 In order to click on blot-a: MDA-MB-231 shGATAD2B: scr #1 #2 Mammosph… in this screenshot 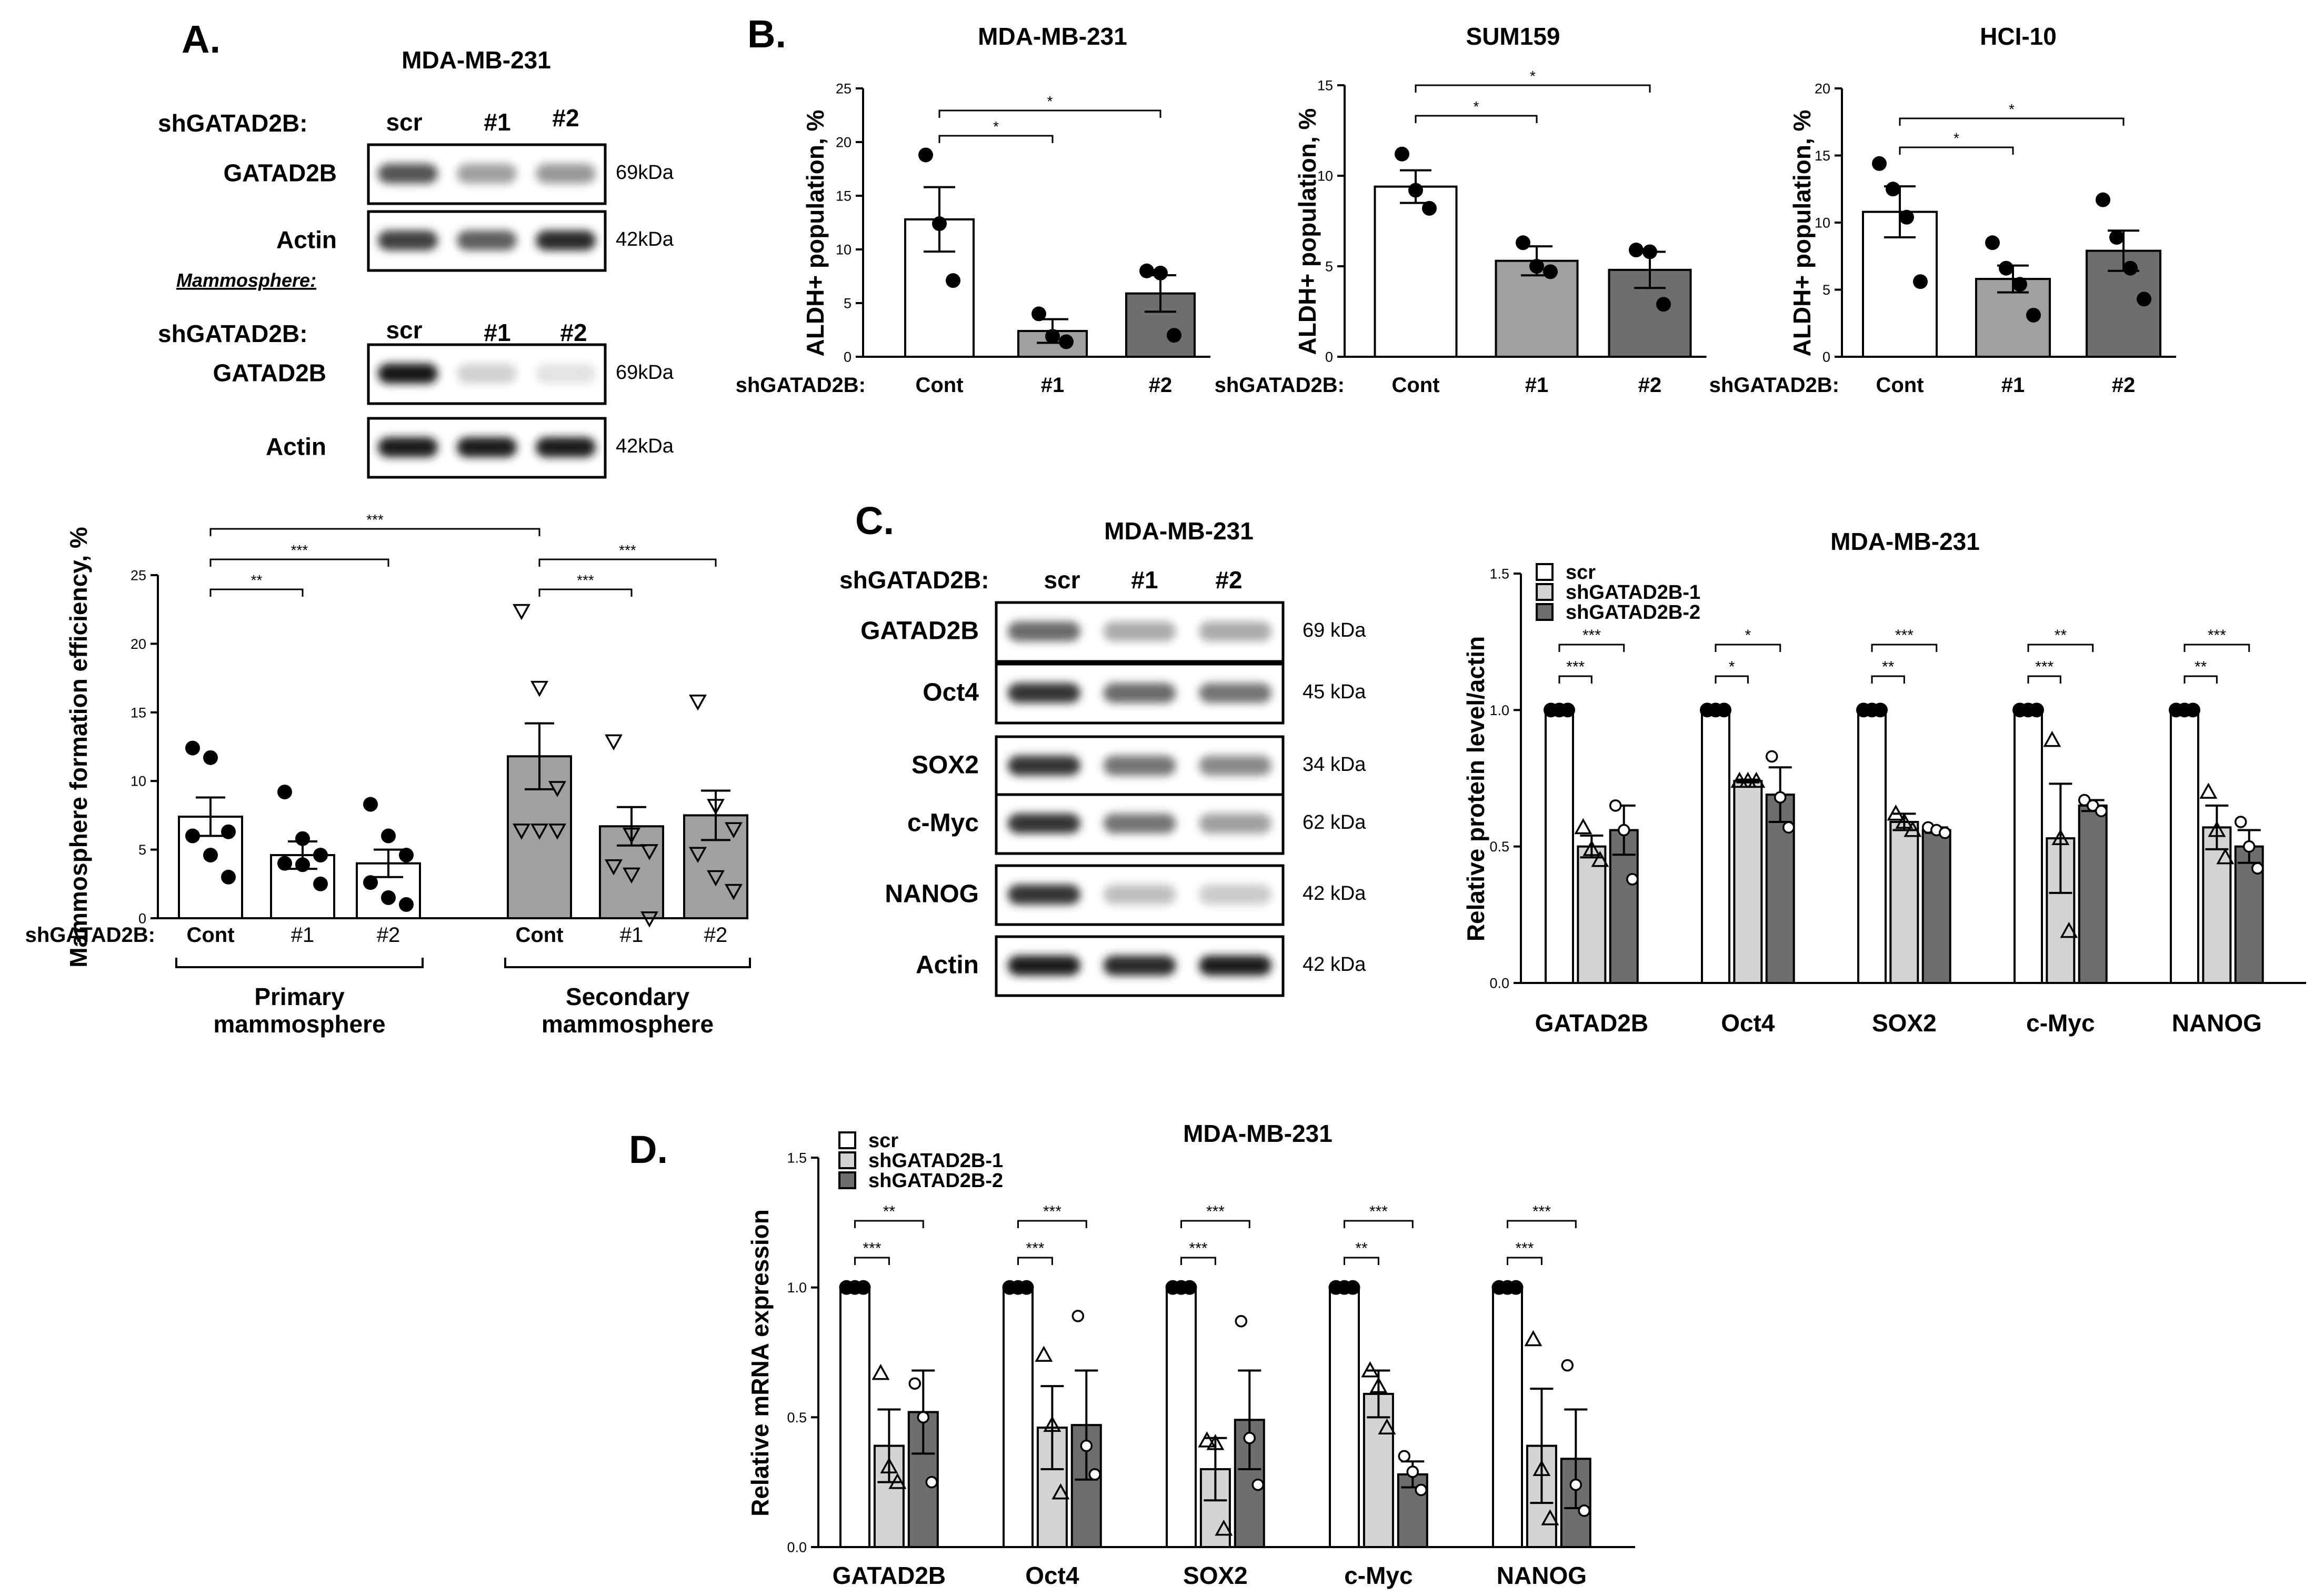, I will do `click(416, 262)`.